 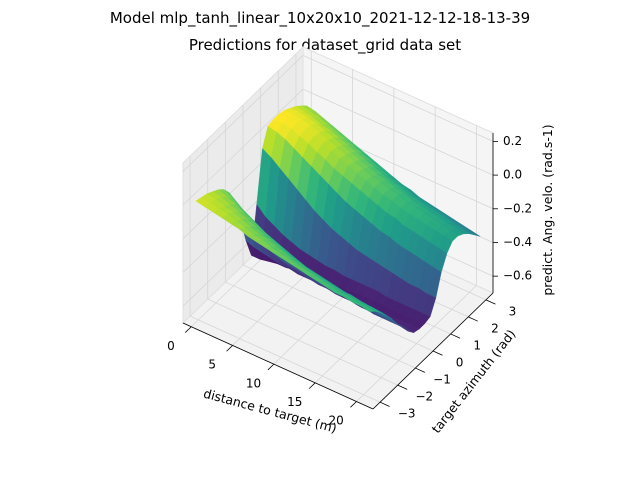 What do you see at coordinates (495, 328) in the screenshot?
I see `y-tick-label: 2` at bounding box center [495, 328].